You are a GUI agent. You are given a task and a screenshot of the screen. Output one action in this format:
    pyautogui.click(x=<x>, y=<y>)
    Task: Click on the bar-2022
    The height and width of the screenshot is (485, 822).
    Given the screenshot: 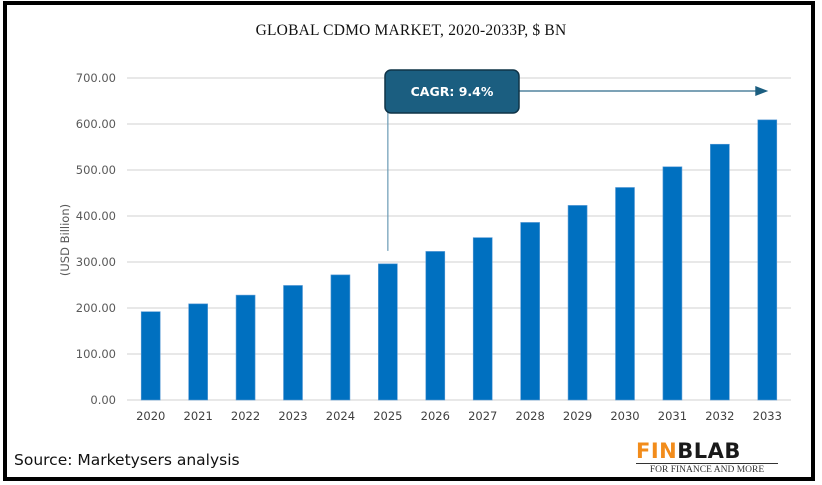 What is the action you would take?
    pyautogui.click(x=245, y=347)
    